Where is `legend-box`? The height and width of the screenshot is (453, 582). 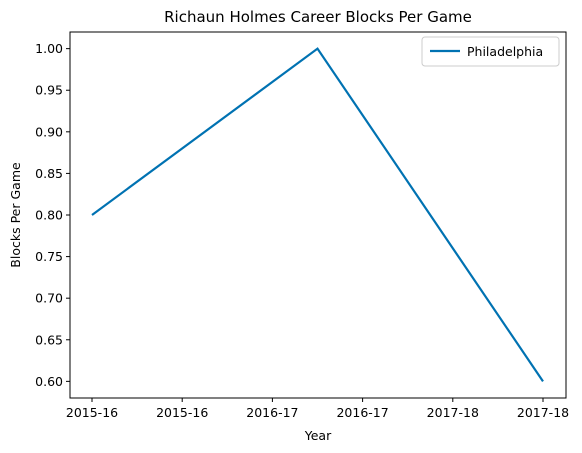
legend-box is located at coordinates (490, 51).